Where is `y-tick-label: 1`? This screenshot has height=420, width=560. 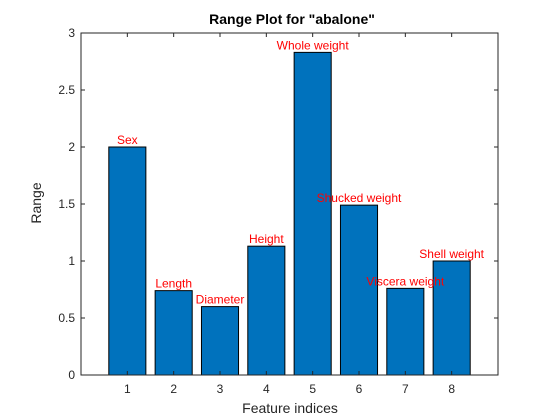 y-tick-label: 1 is located at coordinates (71, 261).